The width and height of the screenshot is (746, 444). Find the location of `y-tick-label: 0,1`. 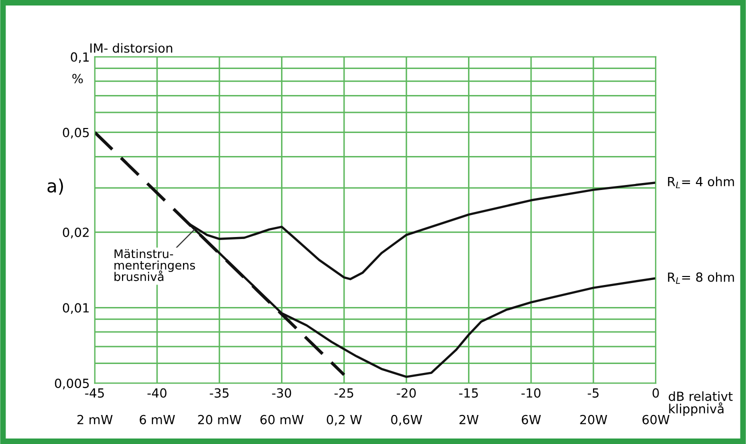

y-tick-label: 0,1 is located at coordinates (79, 58).